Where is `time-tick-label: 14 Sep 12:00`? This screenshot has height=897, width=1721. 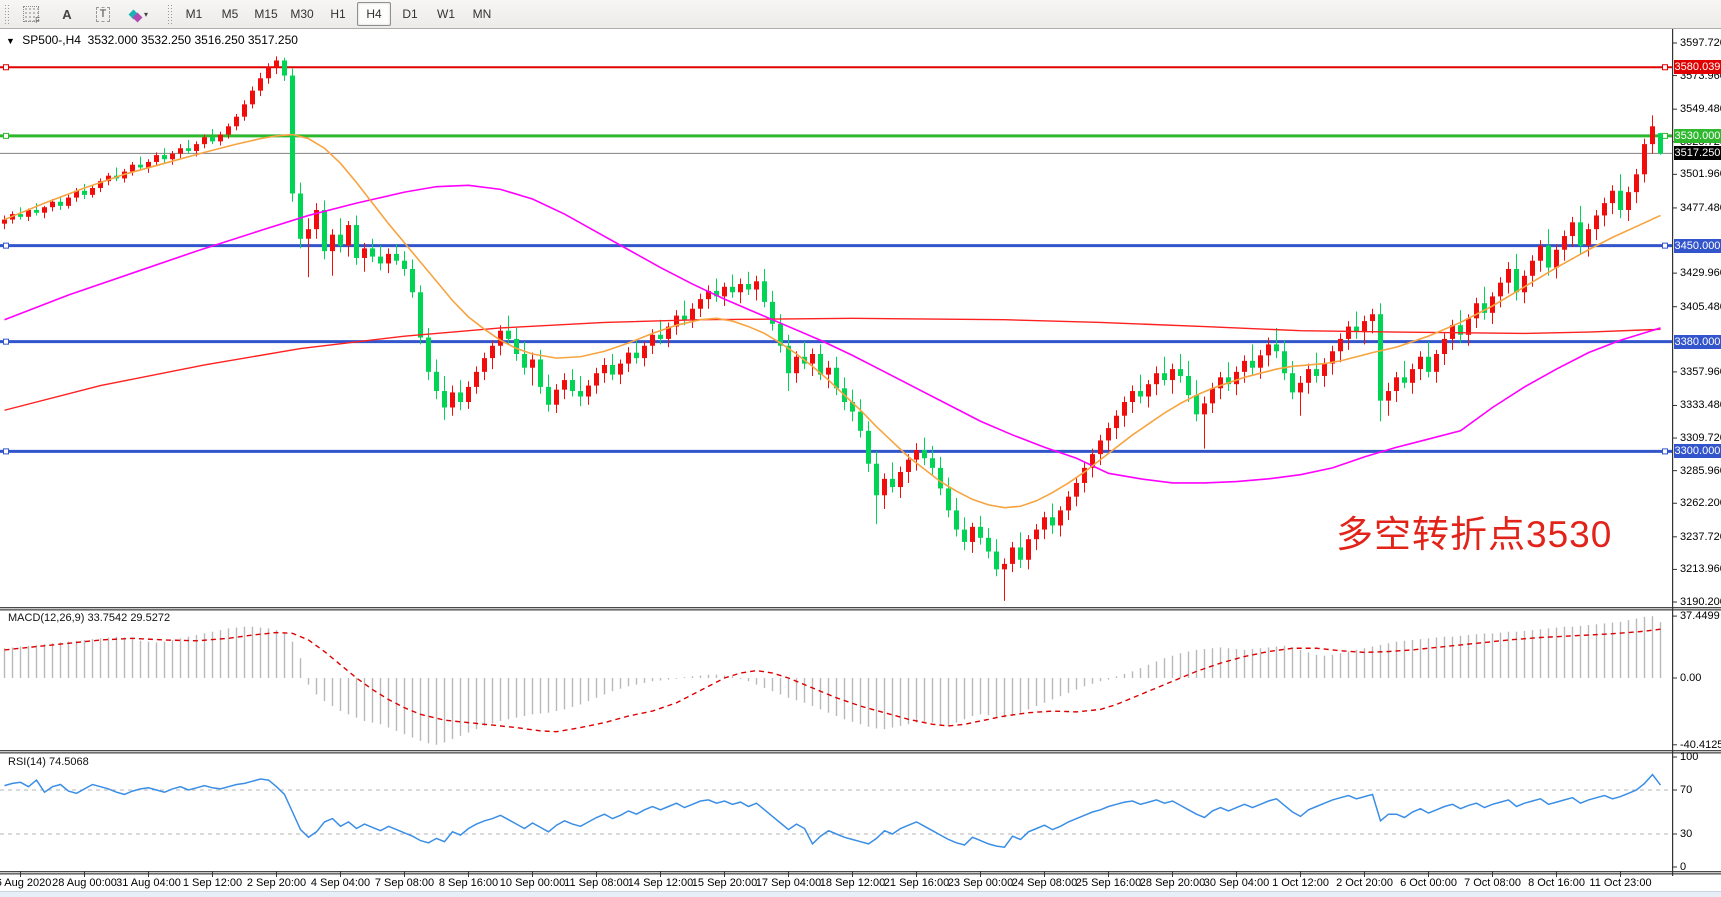 time-tick-label: 14 Sep 12:00 is located at coordinates (660, 883).